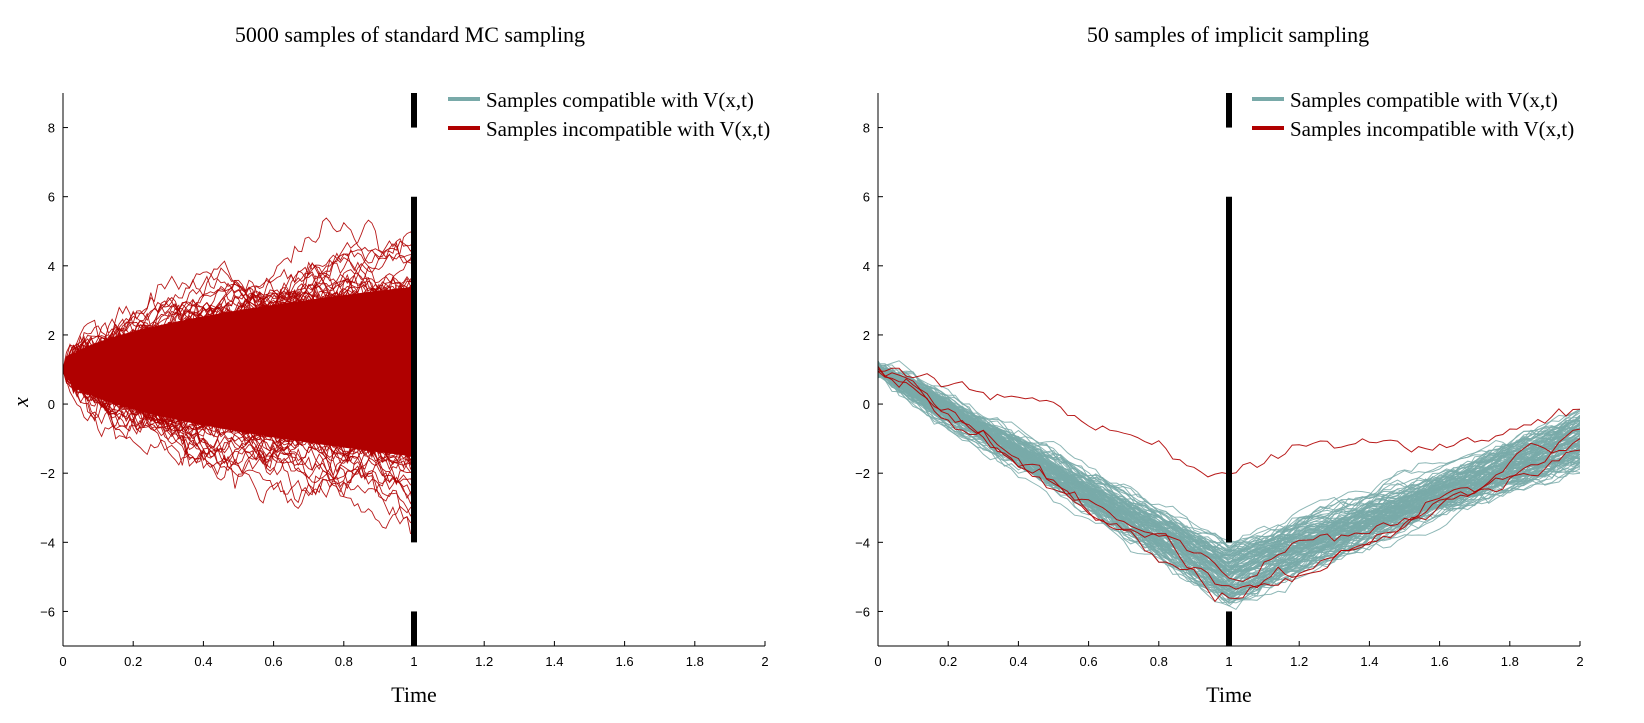  What do you see at coordinates (410, 34) in the screenshot?
I see `chart-title: 5000 samples of standard MC sampling` at bounding box center [410, 34].